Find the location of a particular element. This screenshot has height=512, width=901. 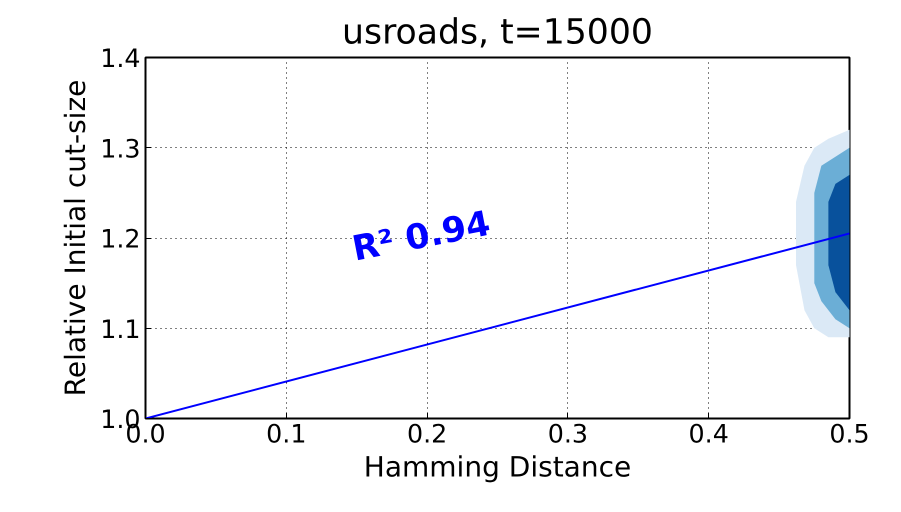

y-tick-label: 1.2 is located at coordinates (120, 239).